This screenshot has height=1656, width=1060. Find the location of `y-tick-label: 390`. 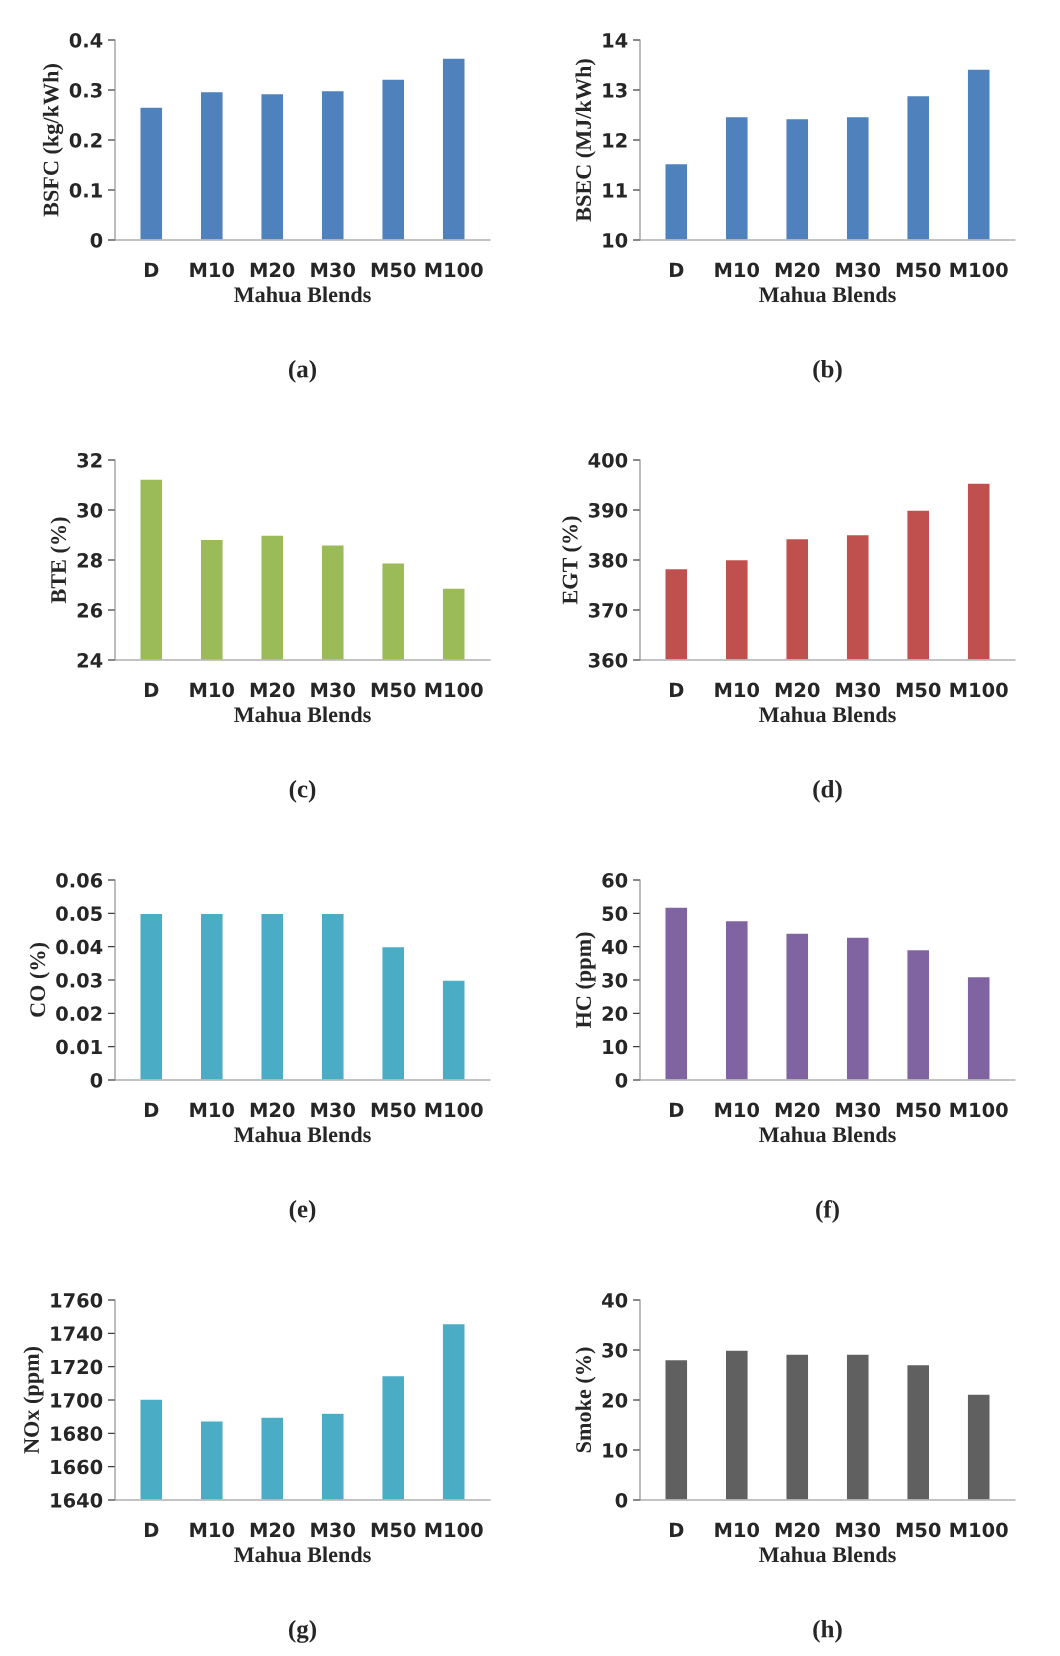

y-tick-label: 390 is located at coordinates (608, 510).